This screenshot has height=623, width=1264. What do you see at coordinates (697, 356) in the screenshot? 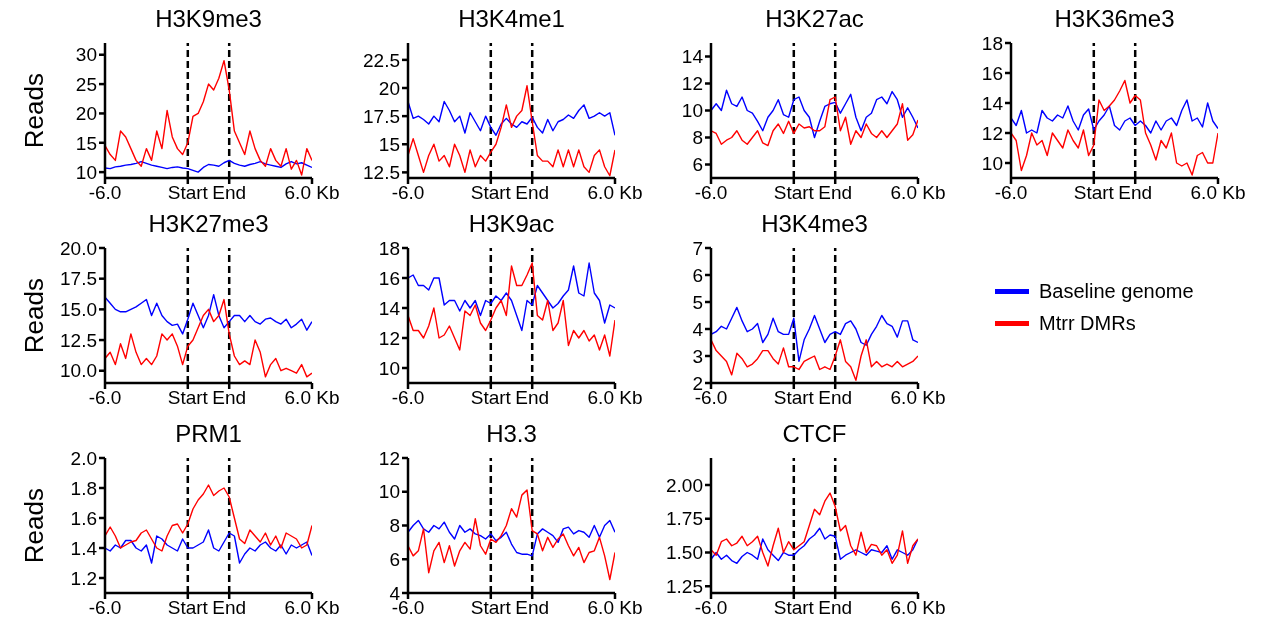
I see `y-tick-label: 3` at bounding box center [697, 356].